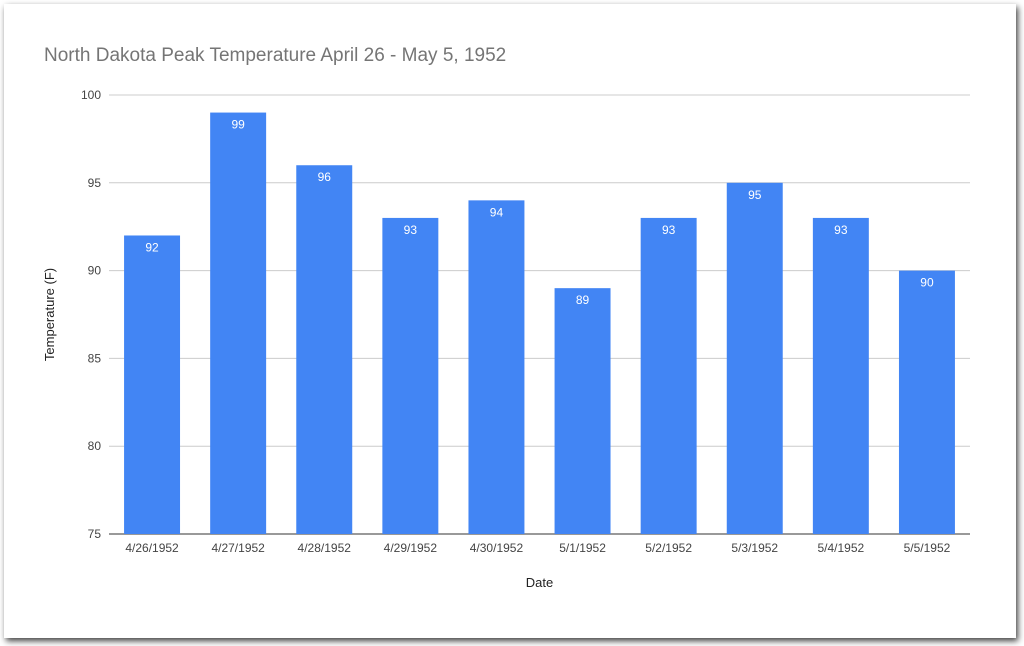 The width and height of the screenshot is (1024, 646). I want to click on x-tick-label: 5/1/1952, so click(582, 548).